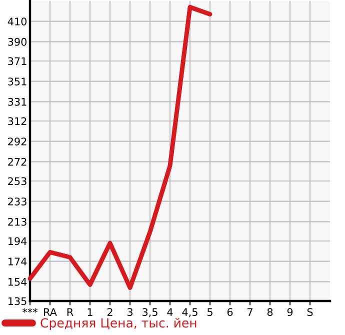 The width and height of the screenshot is (345, 335). I want to click on y-tick-label: 135, so click(17, 301).